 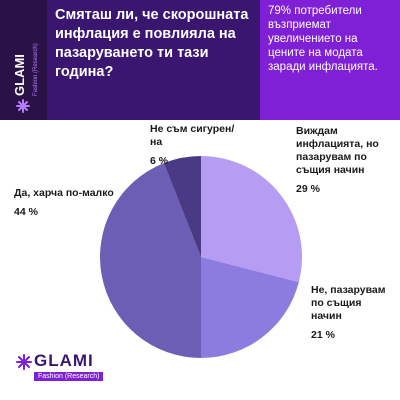 I want to click on brand-logo: GLAMI Fashion (Research), so click(x=66, y=370).